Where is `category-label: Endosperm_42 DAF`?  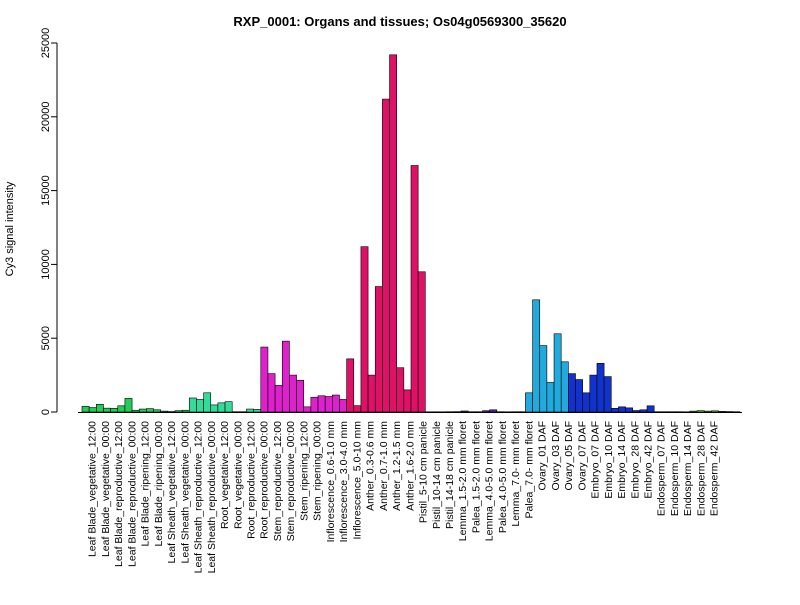
category-label: Endosperm_42 DAF is located at coordinates (715, 468).